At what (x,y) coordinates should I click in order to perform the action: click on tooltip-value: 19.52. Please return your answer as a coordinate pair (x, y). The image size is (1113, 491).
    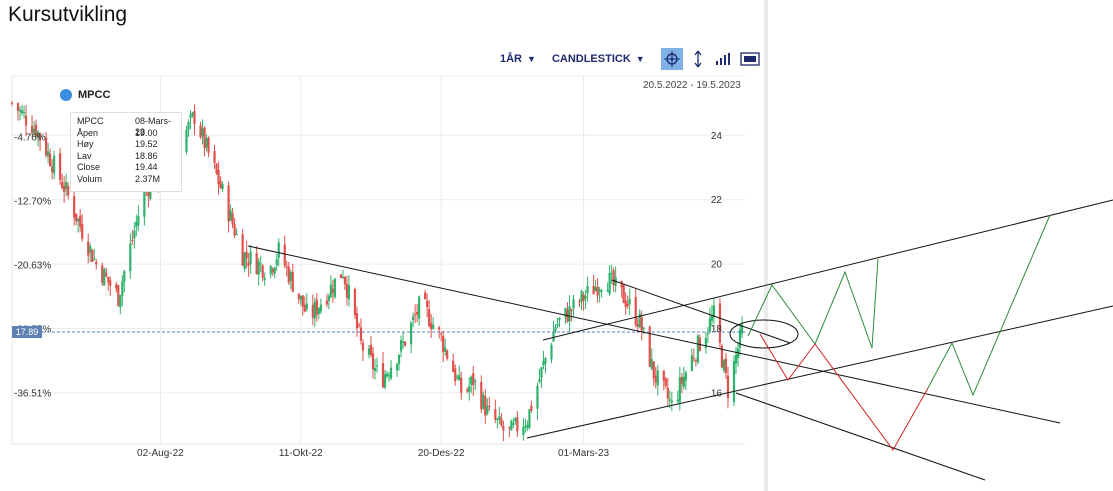
    Looking at the image, I should click on (146, 144).